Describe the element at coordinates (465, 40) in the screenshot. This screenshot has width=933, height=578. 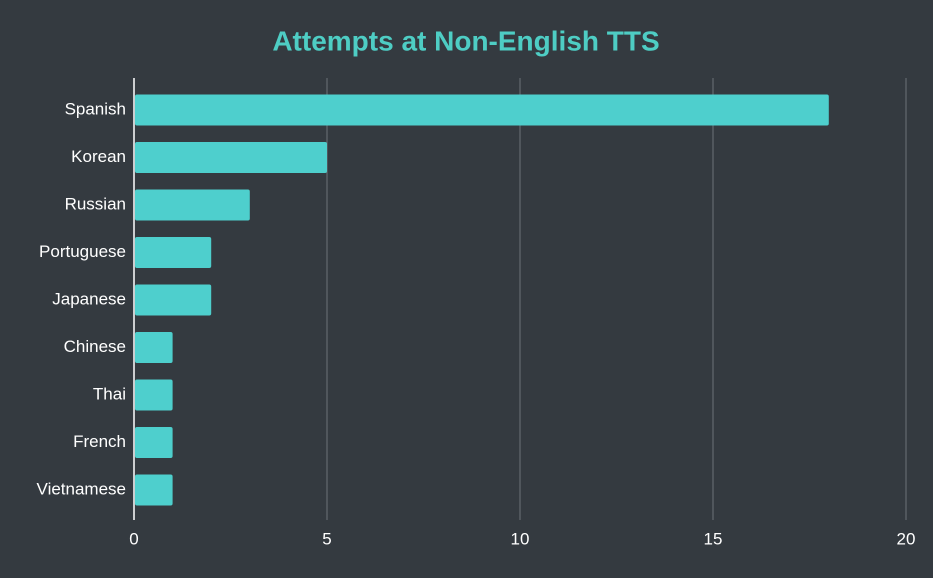
I see `chart-title: Attempts at Non-English TTS` at that location.